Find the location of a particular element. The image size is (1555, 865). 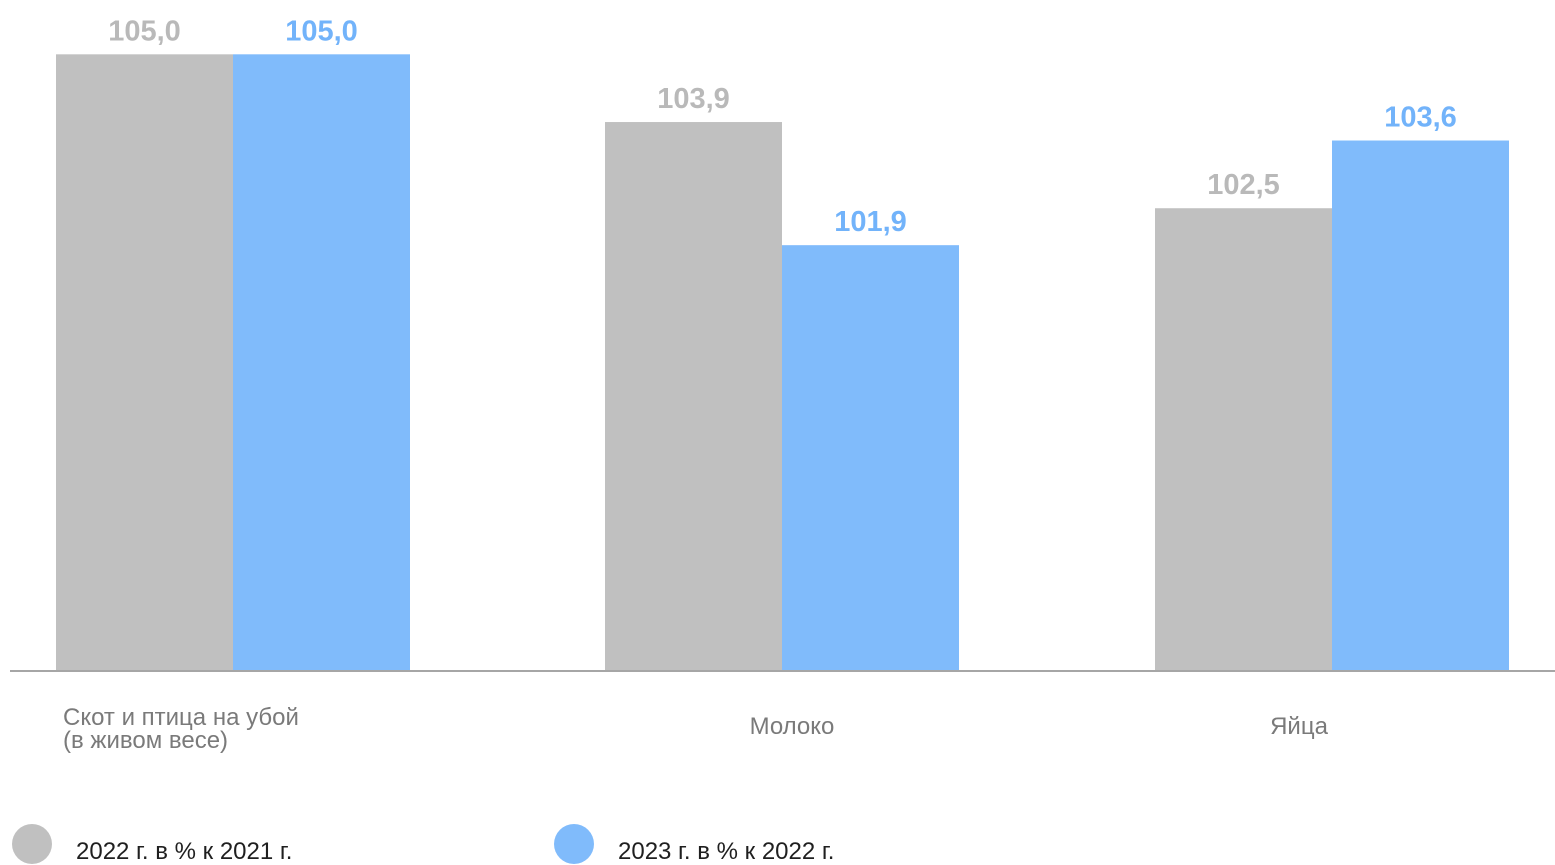

category-label-2: Яйца is located at coordinates (1299, 726).